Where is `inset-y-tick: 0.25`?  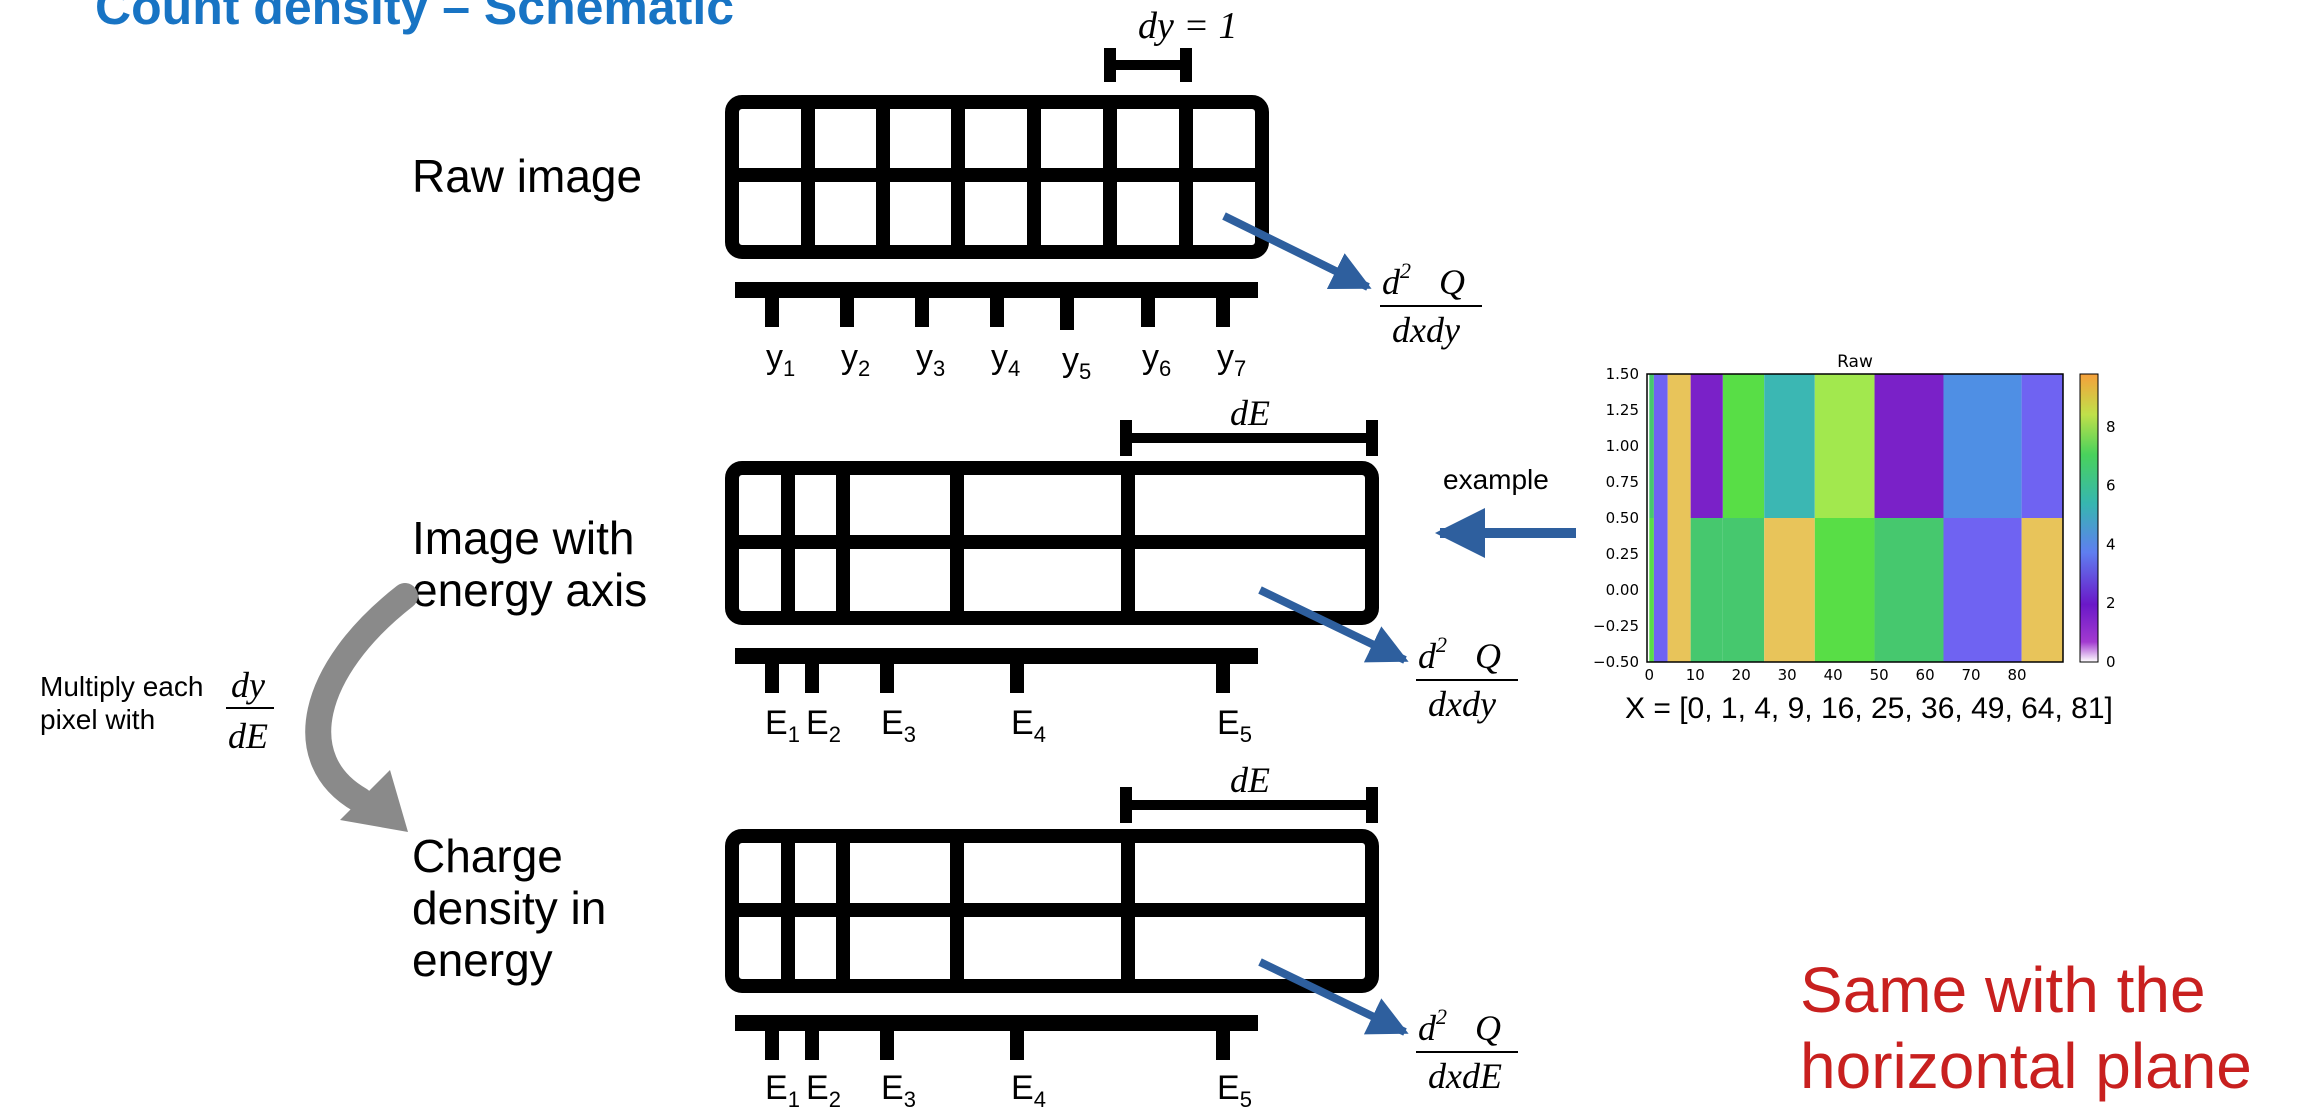 inset-y-tick: 0.25 is located at coordinates (1622, 554).